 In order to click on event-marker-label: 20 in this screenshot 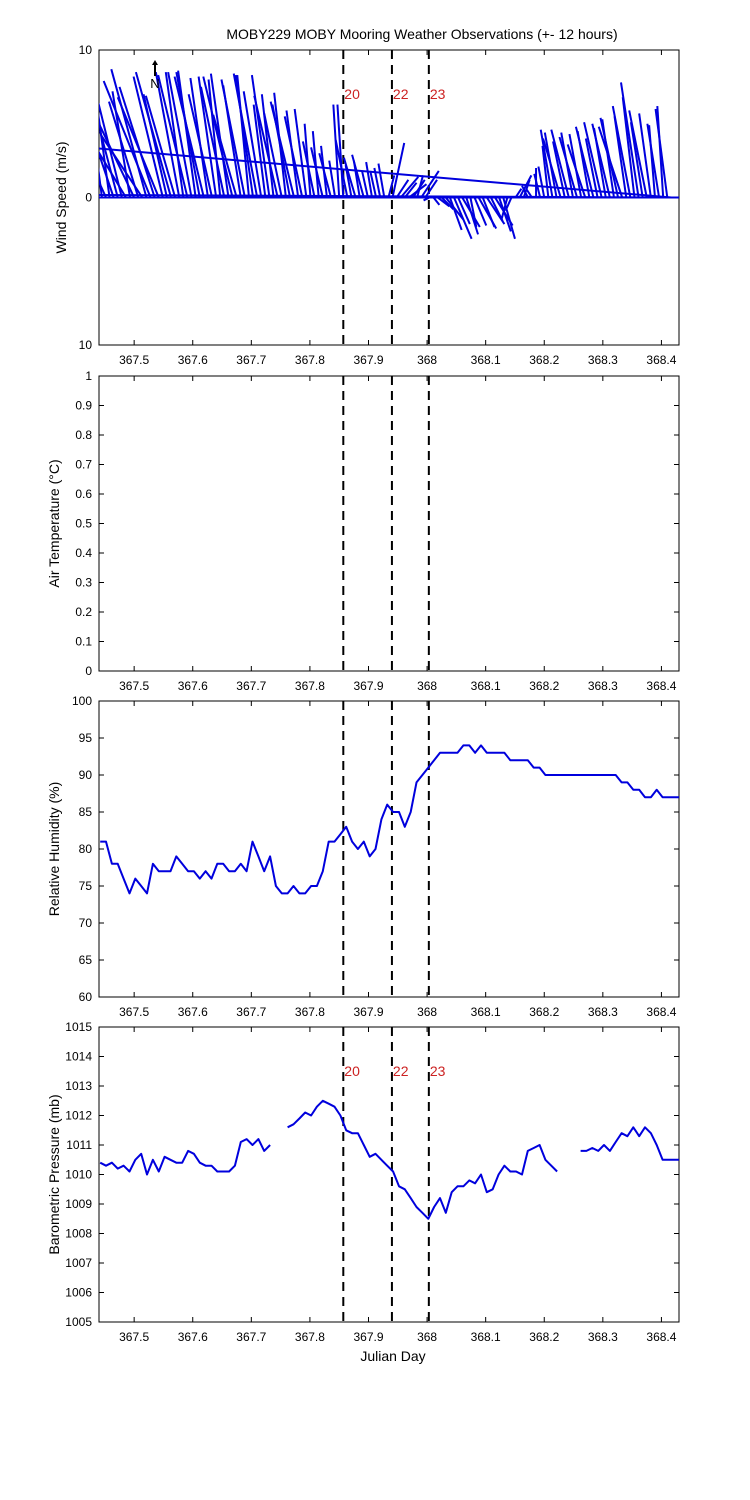, I will do `click(352, 94)`.